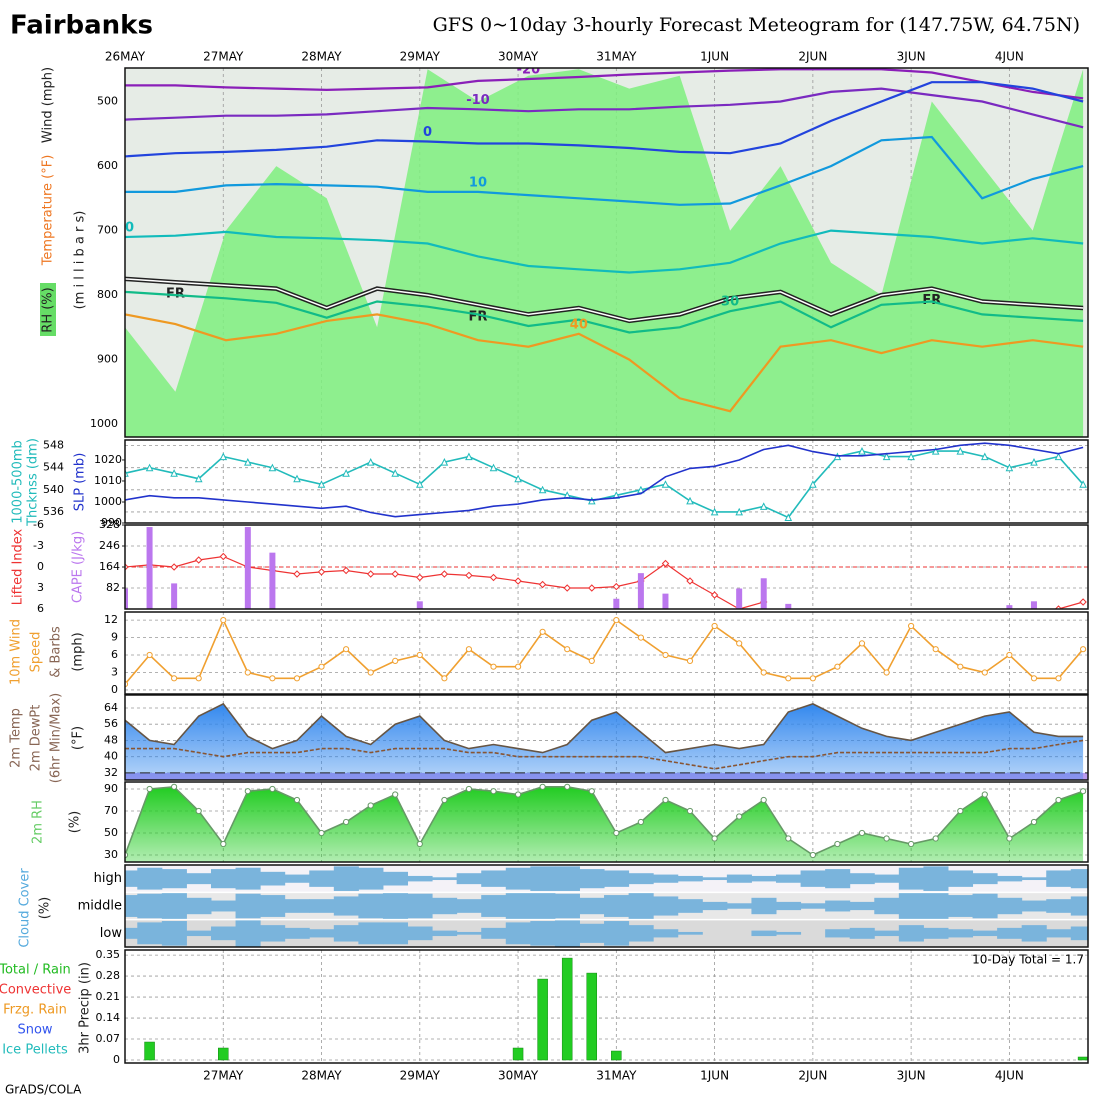  I want to click on panel: 2m RH (%) 30 50 70 90, so click(560, 822).